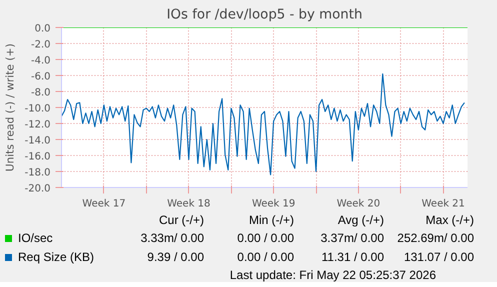 The image size is (497, 287). What do you see at coordinates (438, 257) in the screenshot?
I see `text: 131.07 / 0.00` at bounding box center [438, 257].